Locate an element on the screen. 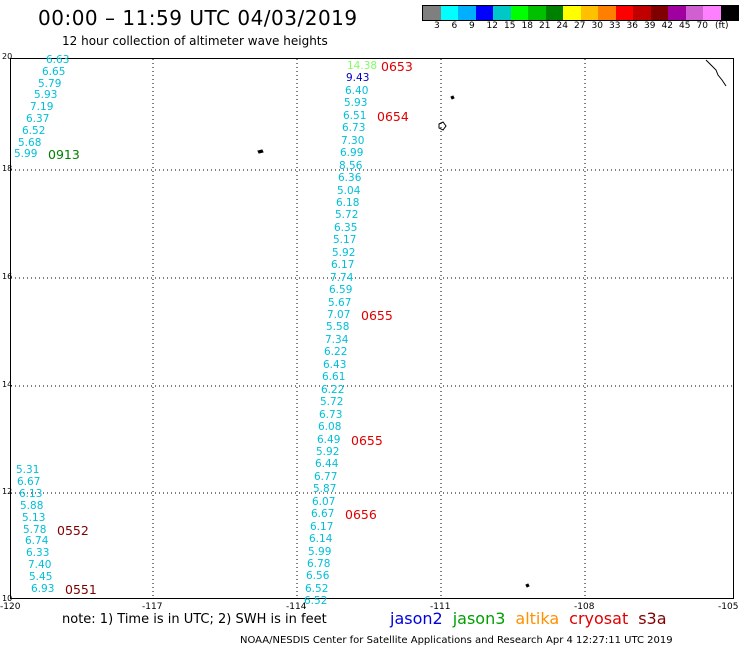  color-scale-label: 33 is located at coordinates (615, 26).